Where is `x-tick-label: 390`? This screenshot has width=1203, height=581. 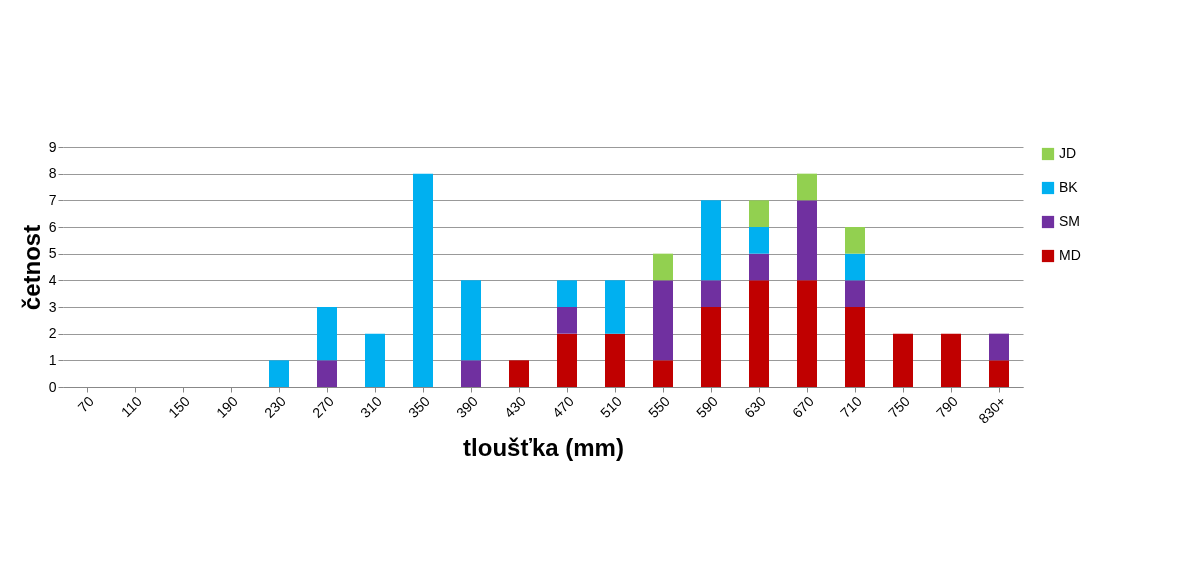 x-tick-label: 390 is located at coordinates (467, 406).